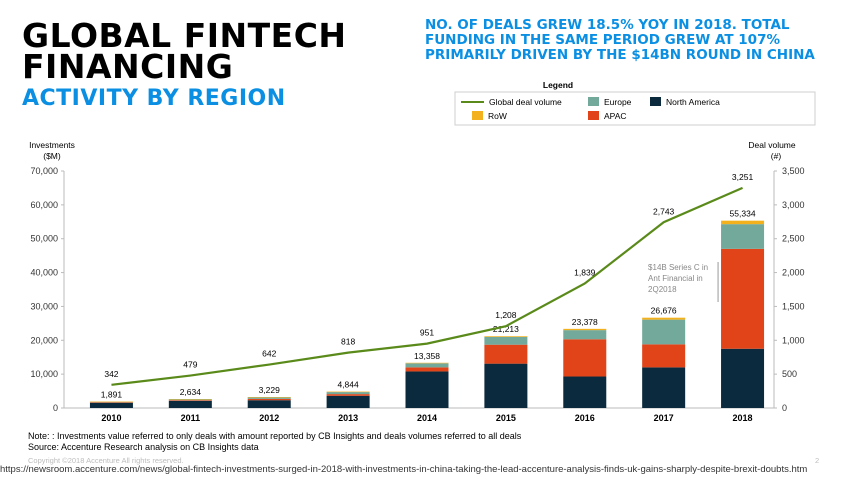  What do you see at coordinates (635, 108) in the screenshot?
I see `legend-box` at bounding box center [635, 108].